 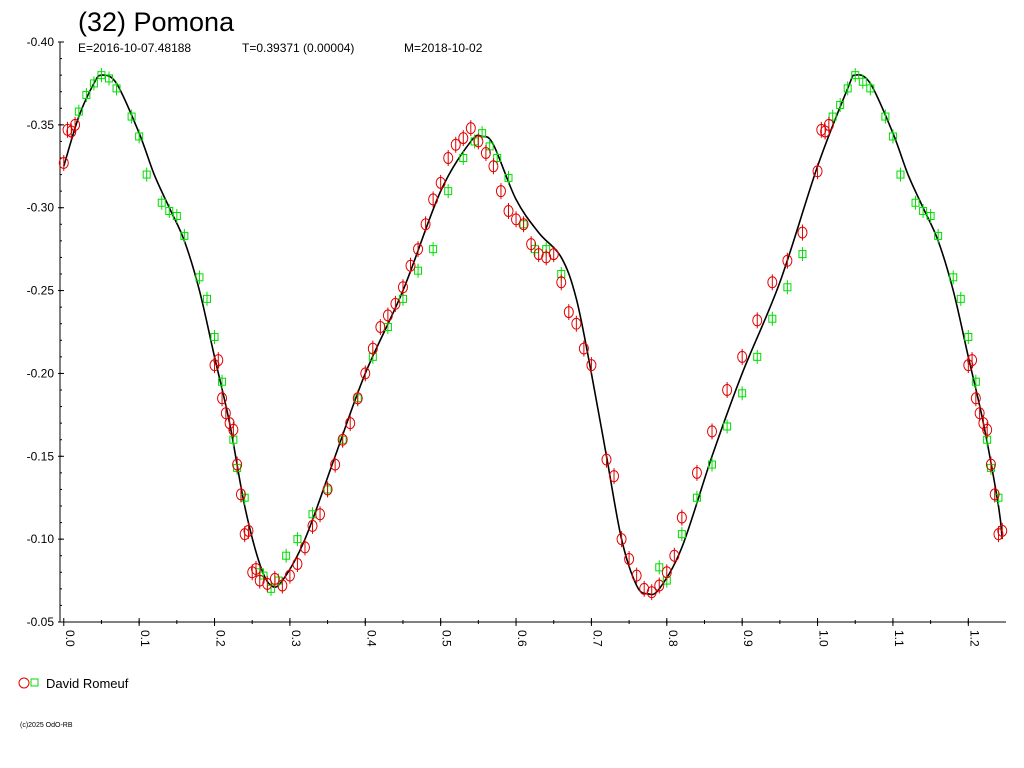 What do you see at coordinates (156, 22) in the screenshot?
I see `chart-title: (32) Pomona` at bounding box center [156, 22].